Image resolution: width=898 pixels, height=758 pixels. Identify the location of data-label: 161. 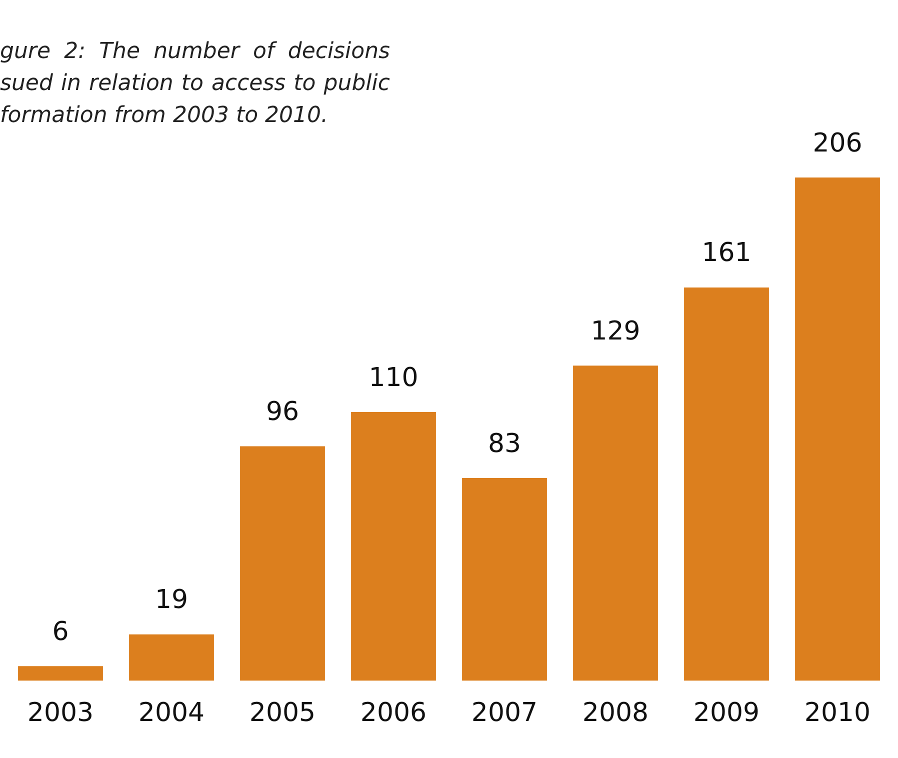
(727, 253).